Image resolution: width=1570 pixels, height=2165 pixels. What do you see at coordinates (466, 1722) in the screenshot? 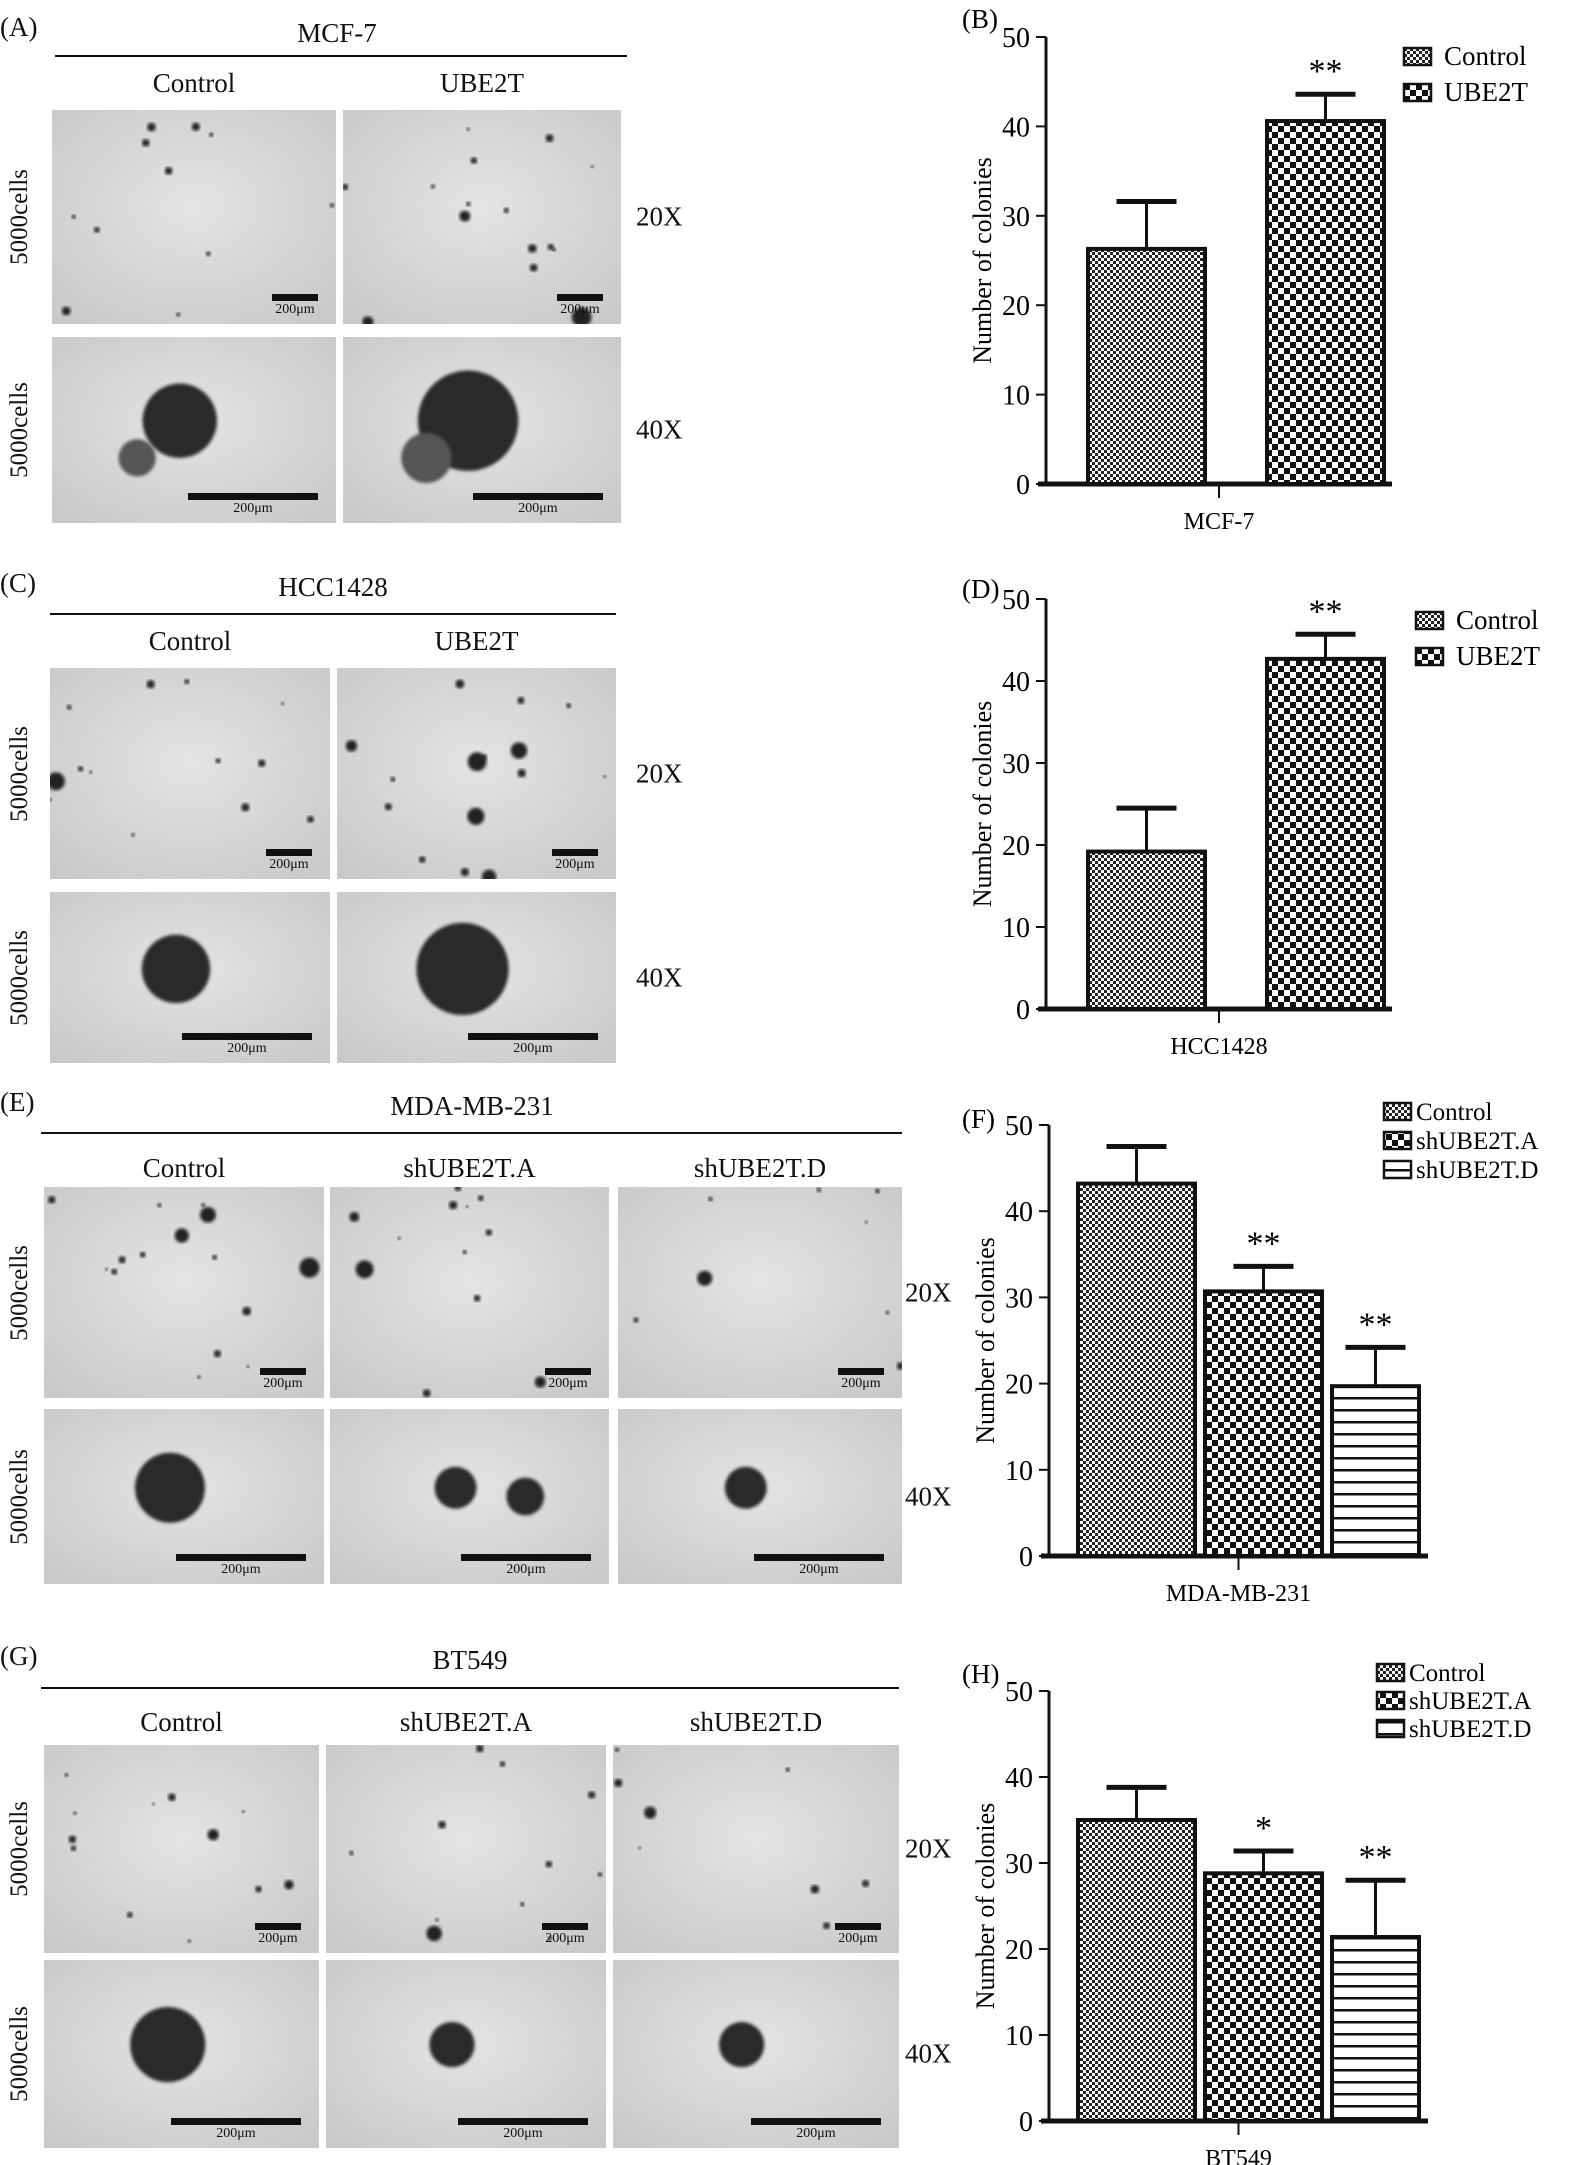
I see `group-header: shUBE2T.A` at bounding box center [466, 1722].